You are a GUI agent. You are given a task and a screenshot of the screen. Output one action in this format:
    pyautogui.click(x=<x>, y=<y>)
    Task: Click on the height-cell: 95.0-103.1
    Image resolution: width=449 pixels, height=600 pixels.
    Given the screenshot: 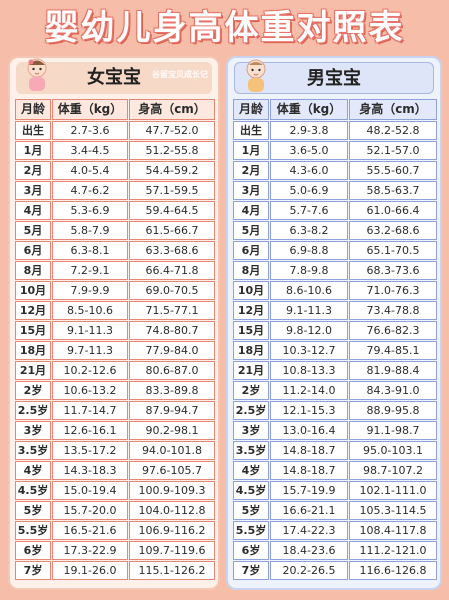 What is the action you would take?
    pyautogui.click(x=393, y=450)
    